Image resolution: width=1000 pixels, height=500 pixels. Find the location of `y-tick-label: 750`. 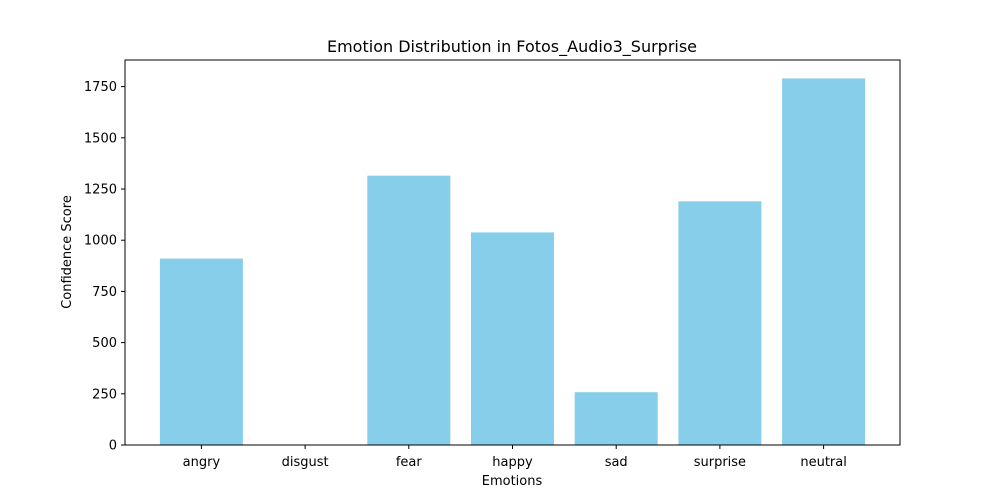

y-tick-label: 750 is located at coordinates (104, 292).